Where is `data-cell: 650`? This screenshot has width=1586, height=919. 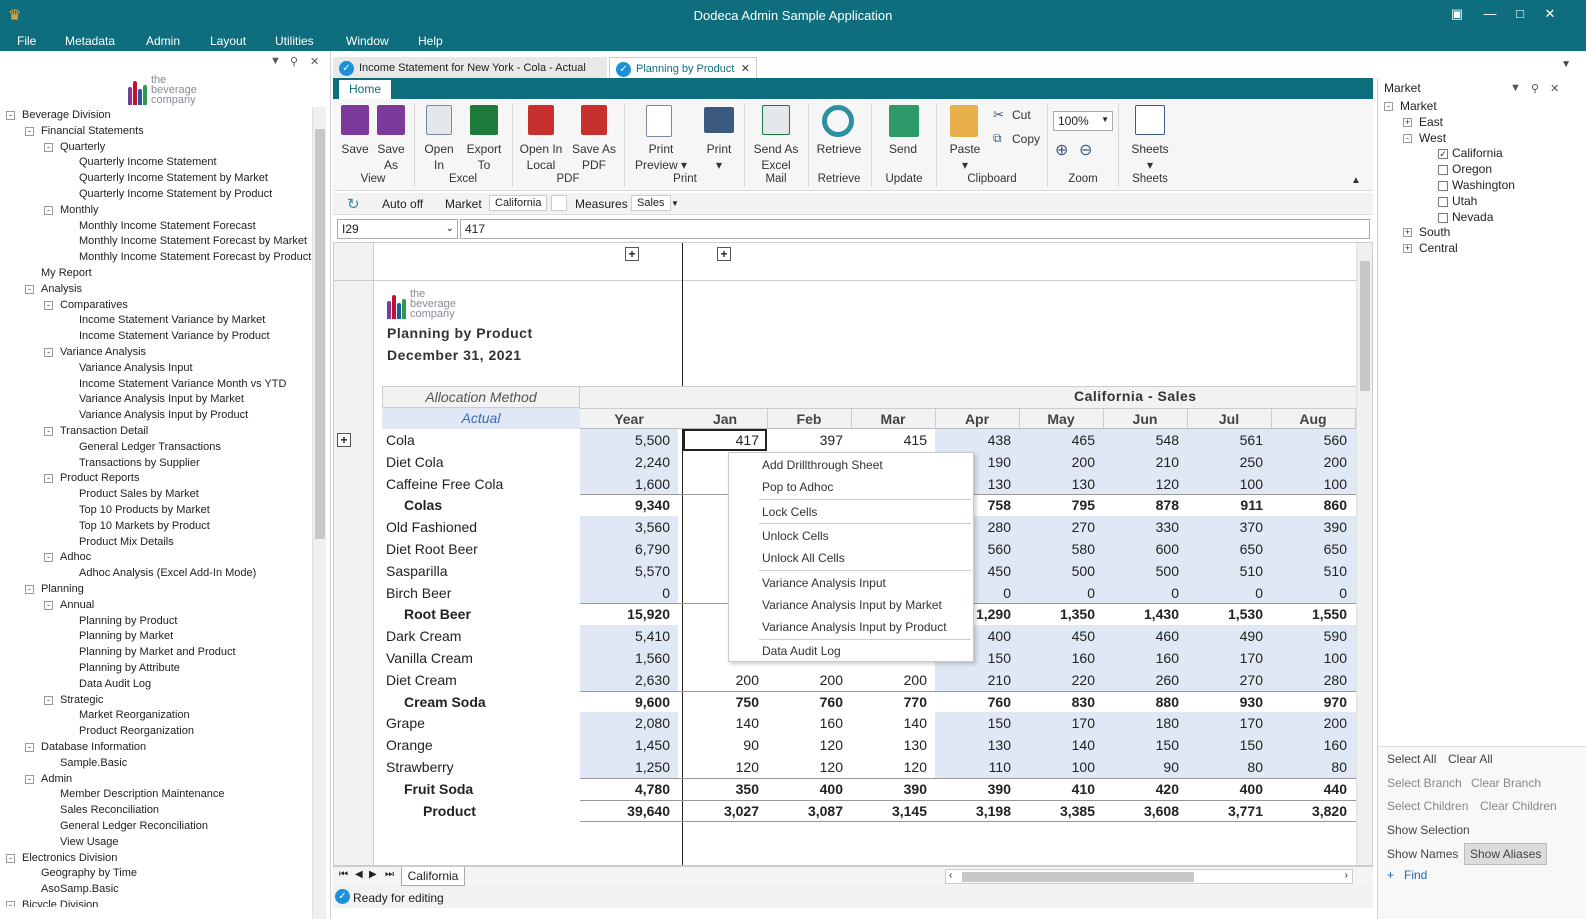 data-cell: 650 is located at coordinates (1335, 549).